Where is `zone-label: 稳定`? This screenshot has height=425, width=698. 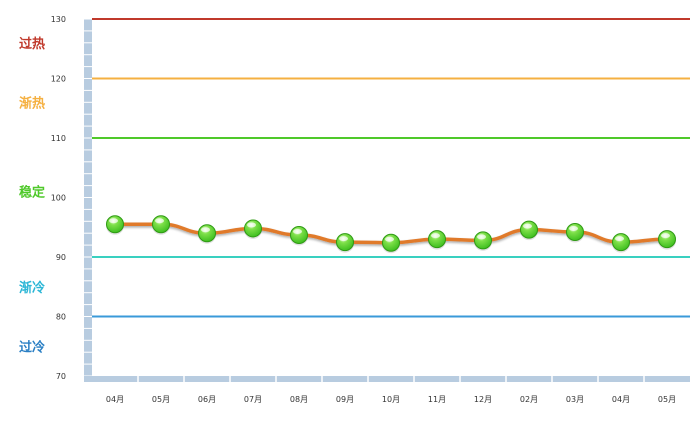 zone-label: 稳定 is located at coordinates (32, 193).